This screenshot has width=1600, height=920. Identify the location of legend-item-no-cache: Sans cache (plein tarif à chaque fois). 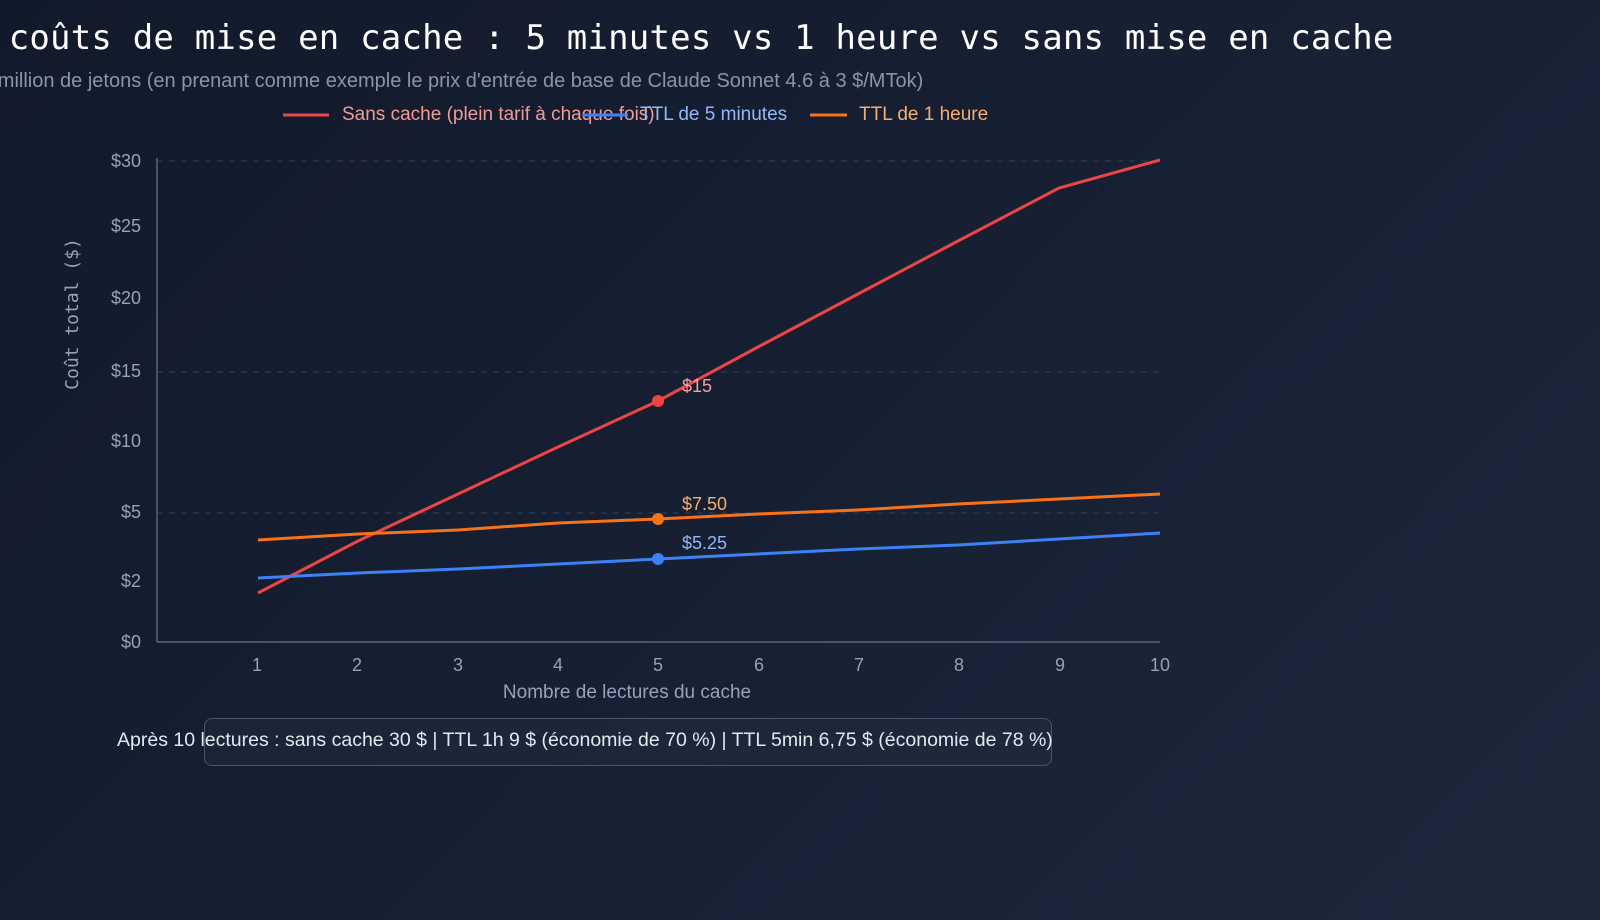
(469, 114).